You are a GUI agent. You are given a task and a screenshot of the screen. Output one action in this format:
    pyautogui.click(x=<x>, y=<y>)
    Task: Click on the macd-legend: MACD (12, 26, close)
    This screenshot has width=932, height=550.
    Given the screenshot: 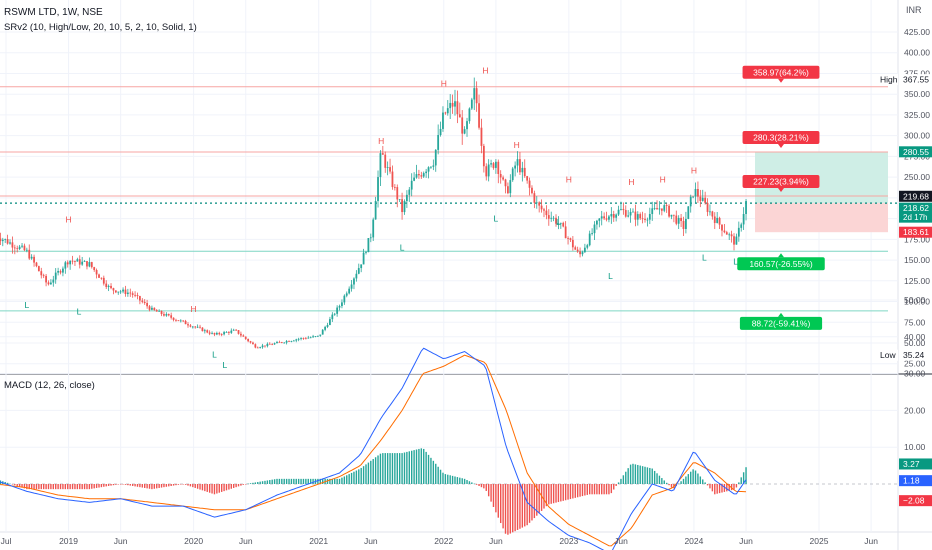 What is the action you would take?
    pyautogui.click(x=49, y=385)
    